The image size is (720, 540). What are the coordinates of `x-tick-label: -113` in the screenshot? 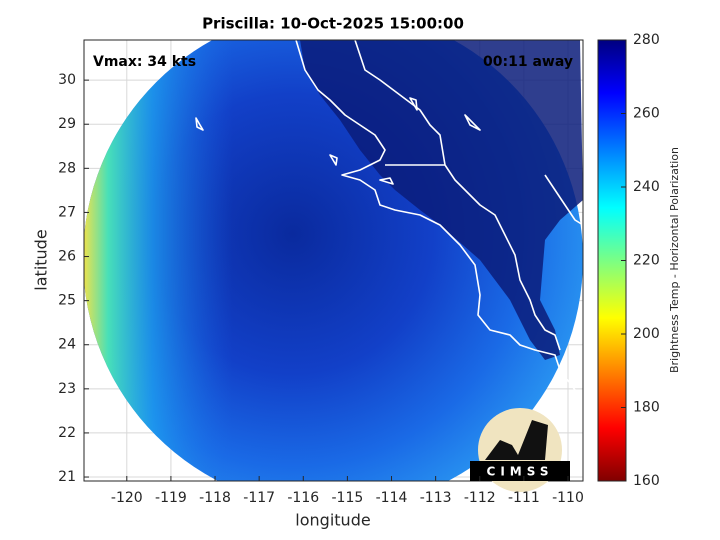 It's located at (436, 498).